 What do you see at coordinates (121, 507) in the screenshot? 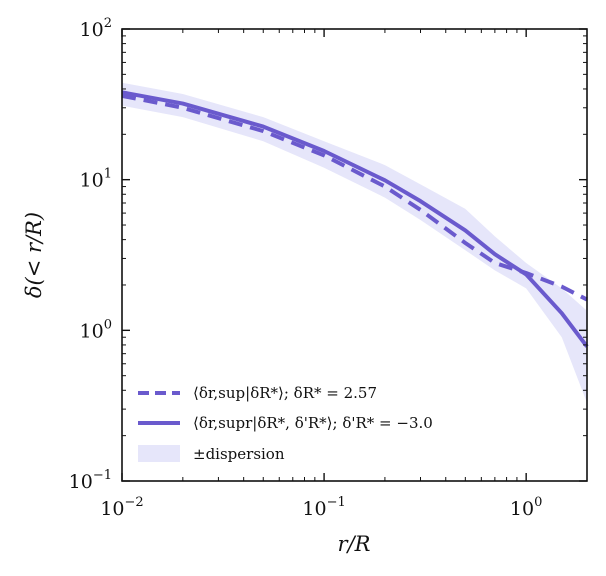
I see `x-tick-label: 10⁻²` at bounding box center [121, 507].